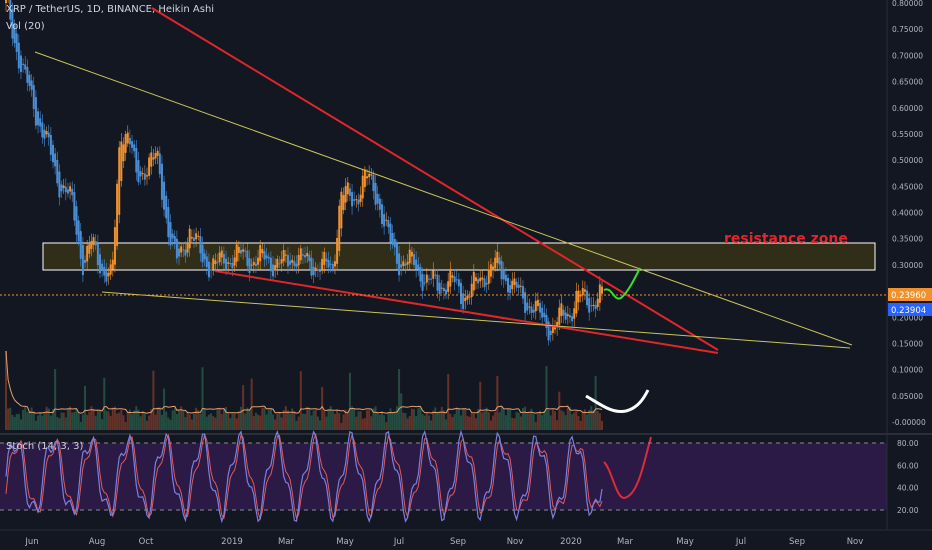 This screenshot has height=550, width=932. Describe the element at coordinates (907, 82) in the screenshot. I see `price-tick-label: 0.65000` at that location.